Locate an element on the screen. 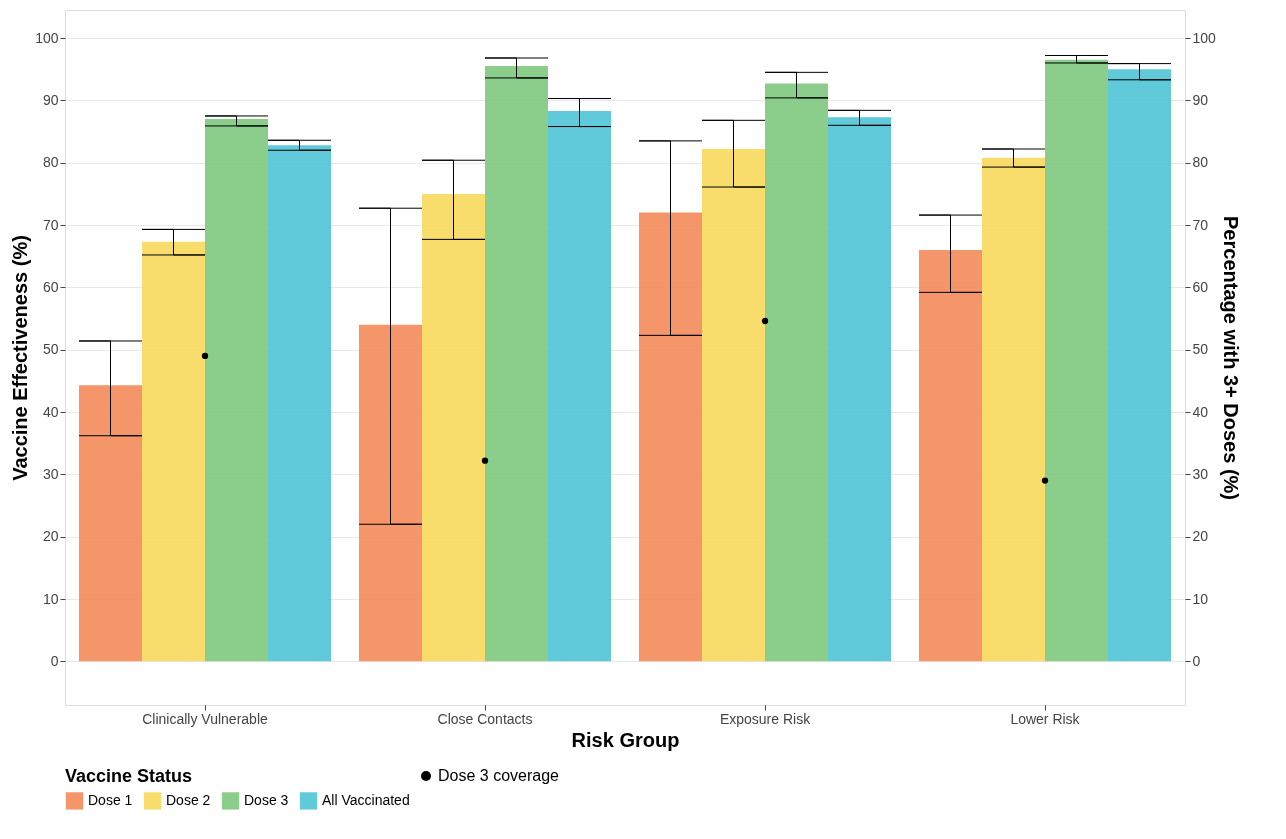 The image size is (1286, 839). y-tick-label: 40 is located at coordinates (50, 411).